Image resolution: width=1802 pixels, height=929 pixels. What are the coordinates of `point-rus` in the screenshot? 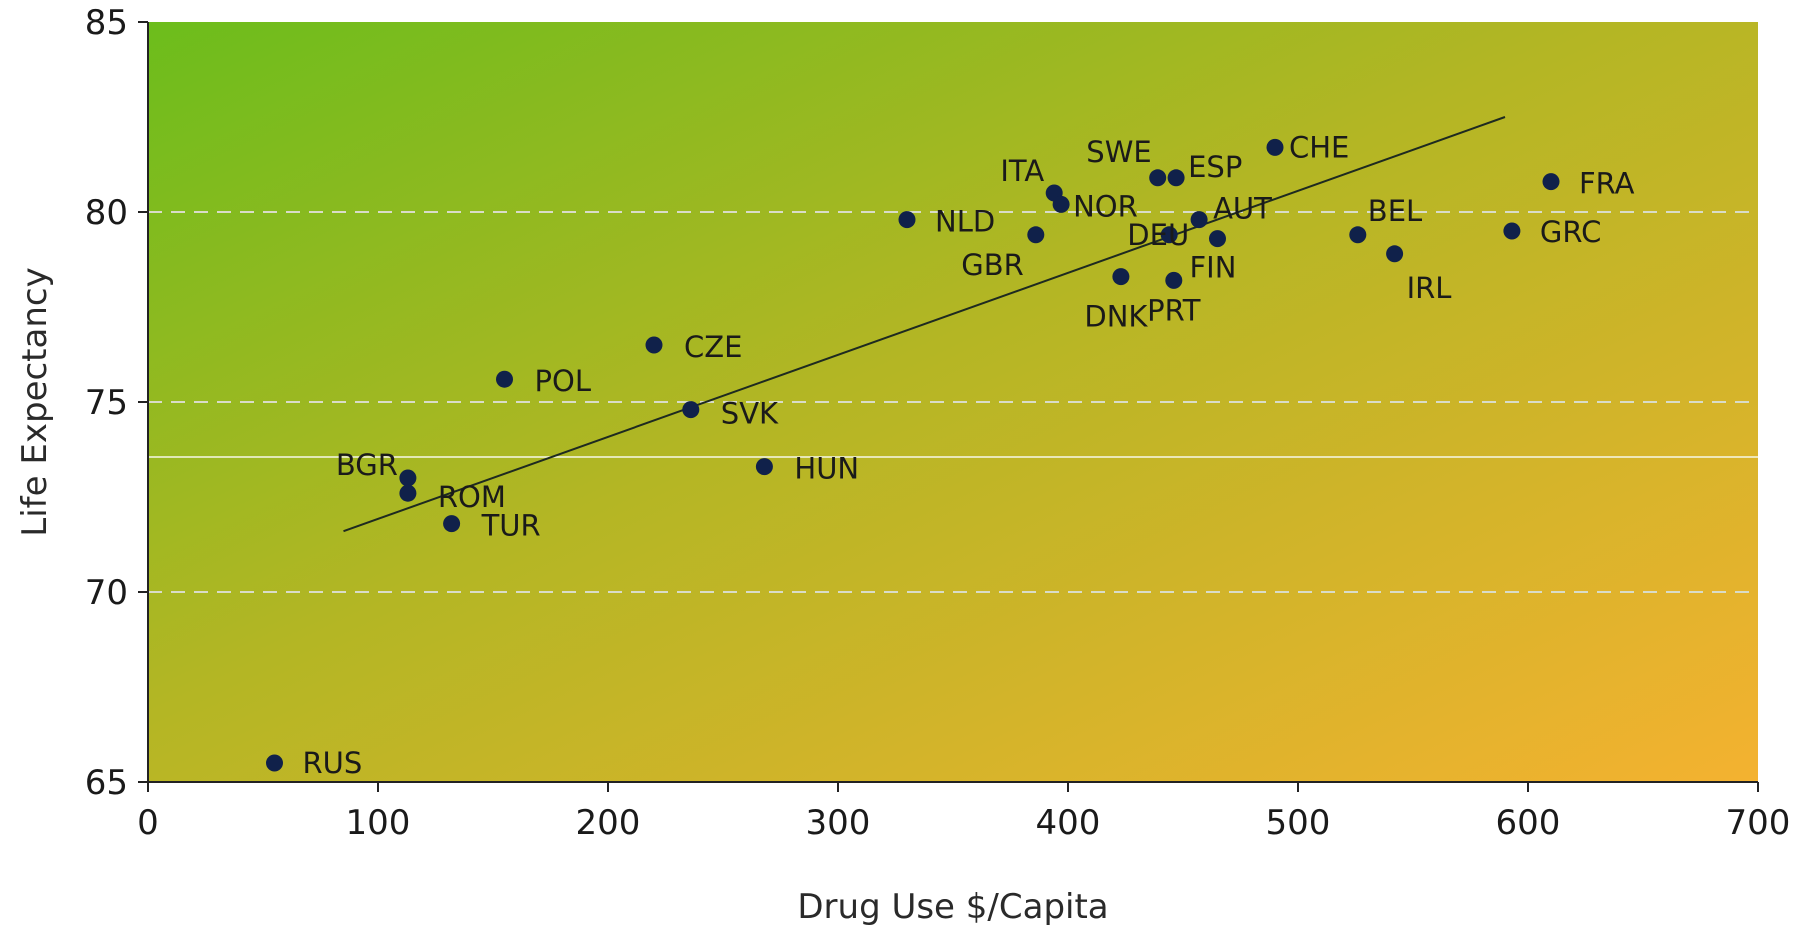 It's located at (274, 763).